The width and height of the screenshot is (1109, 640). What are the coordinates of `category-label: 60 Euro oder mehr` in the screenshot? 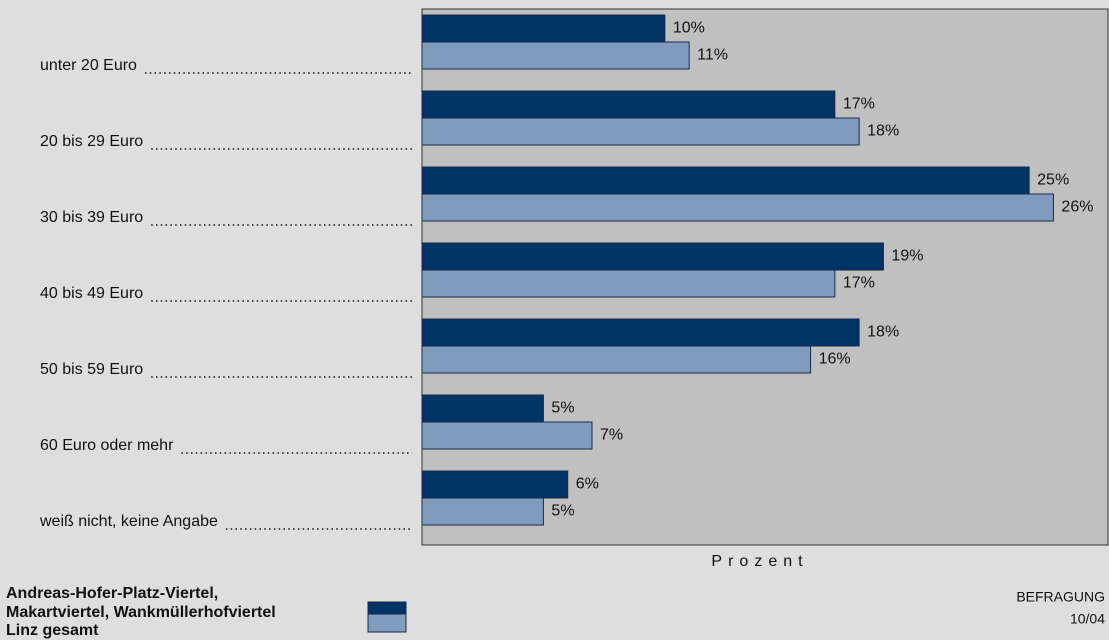 It's located at (107, 445).